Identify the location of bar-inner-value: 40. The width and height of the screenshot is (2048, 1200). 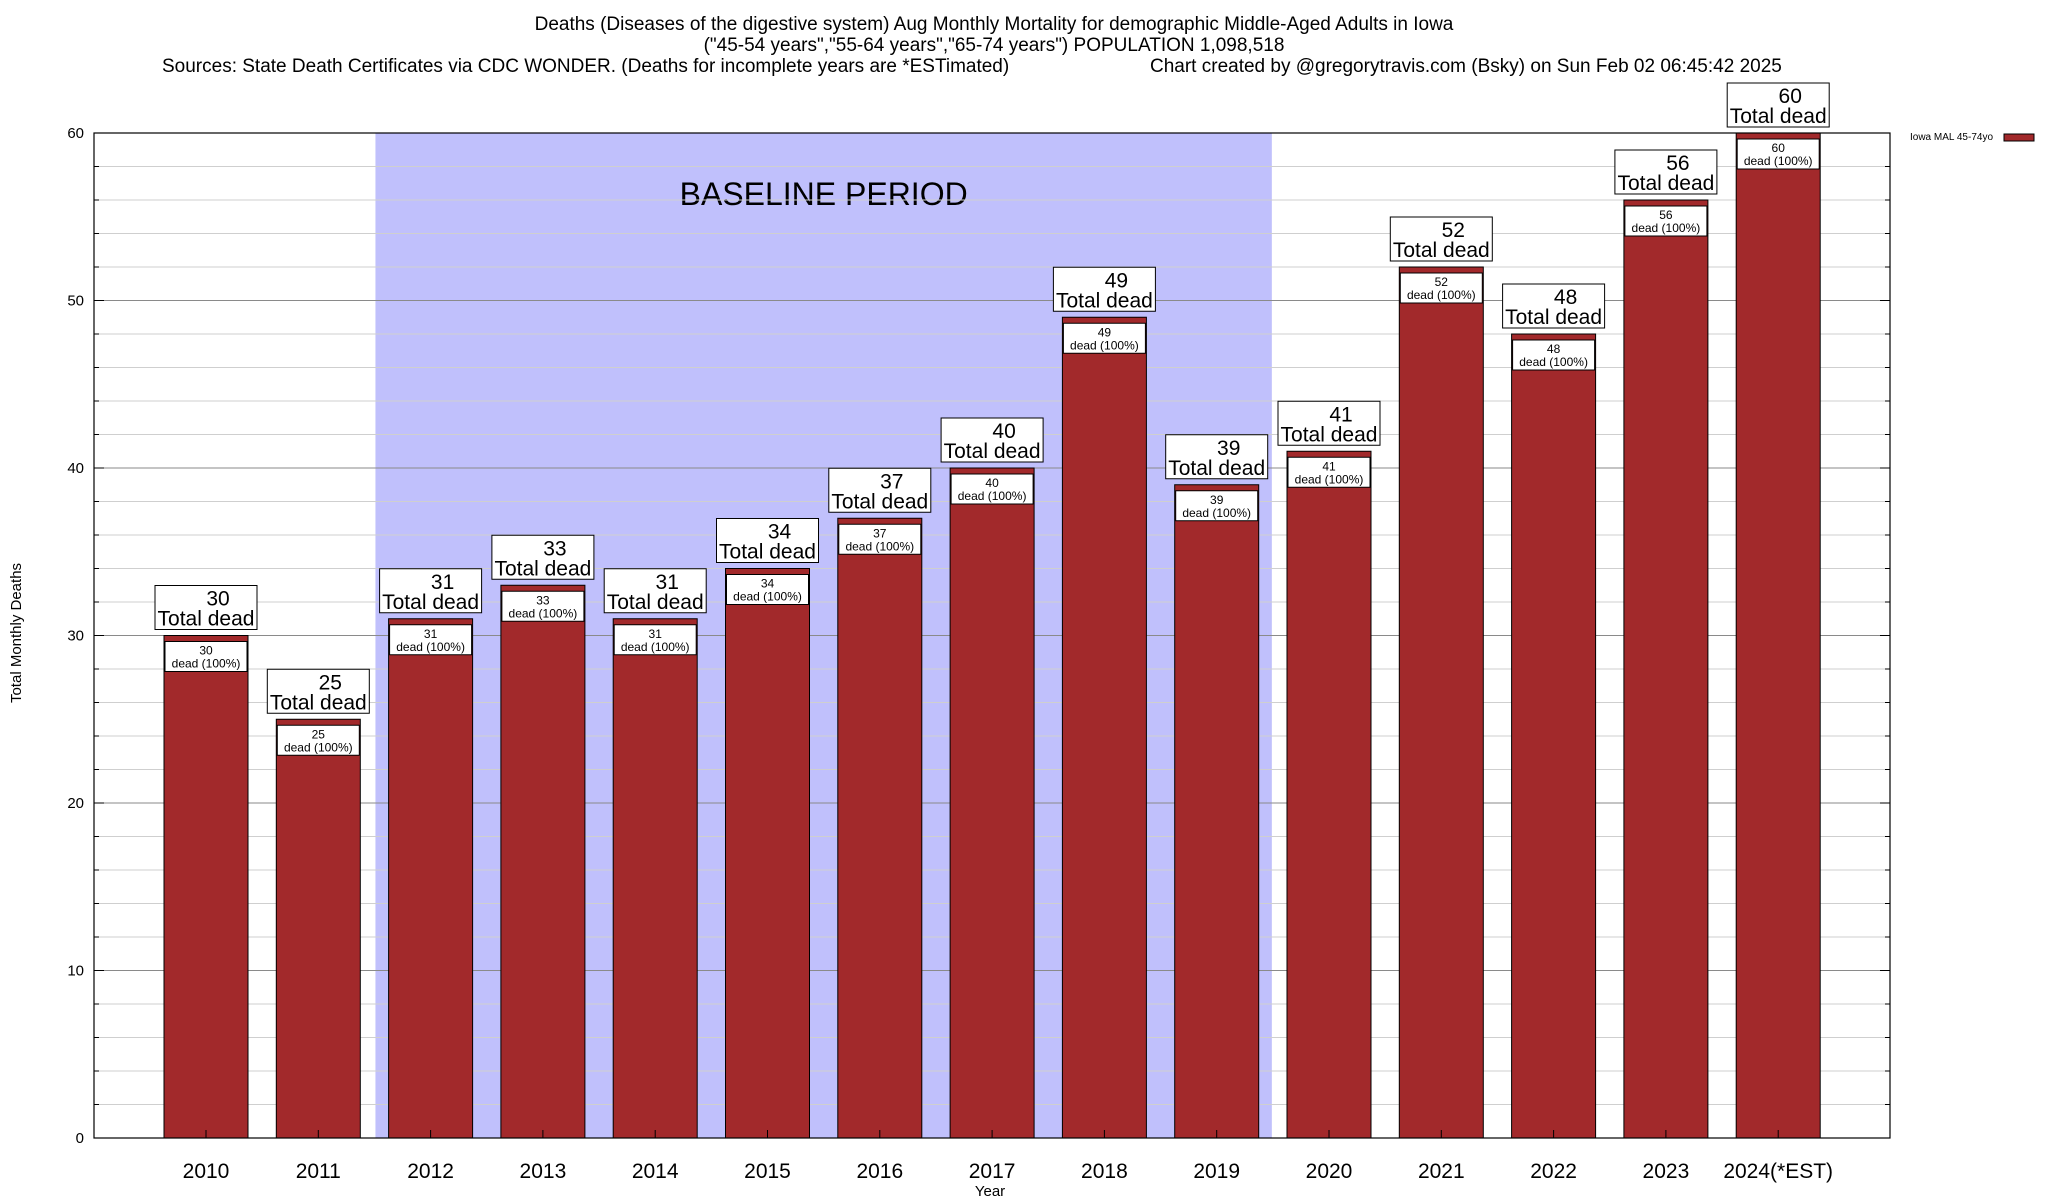
(992, 483).